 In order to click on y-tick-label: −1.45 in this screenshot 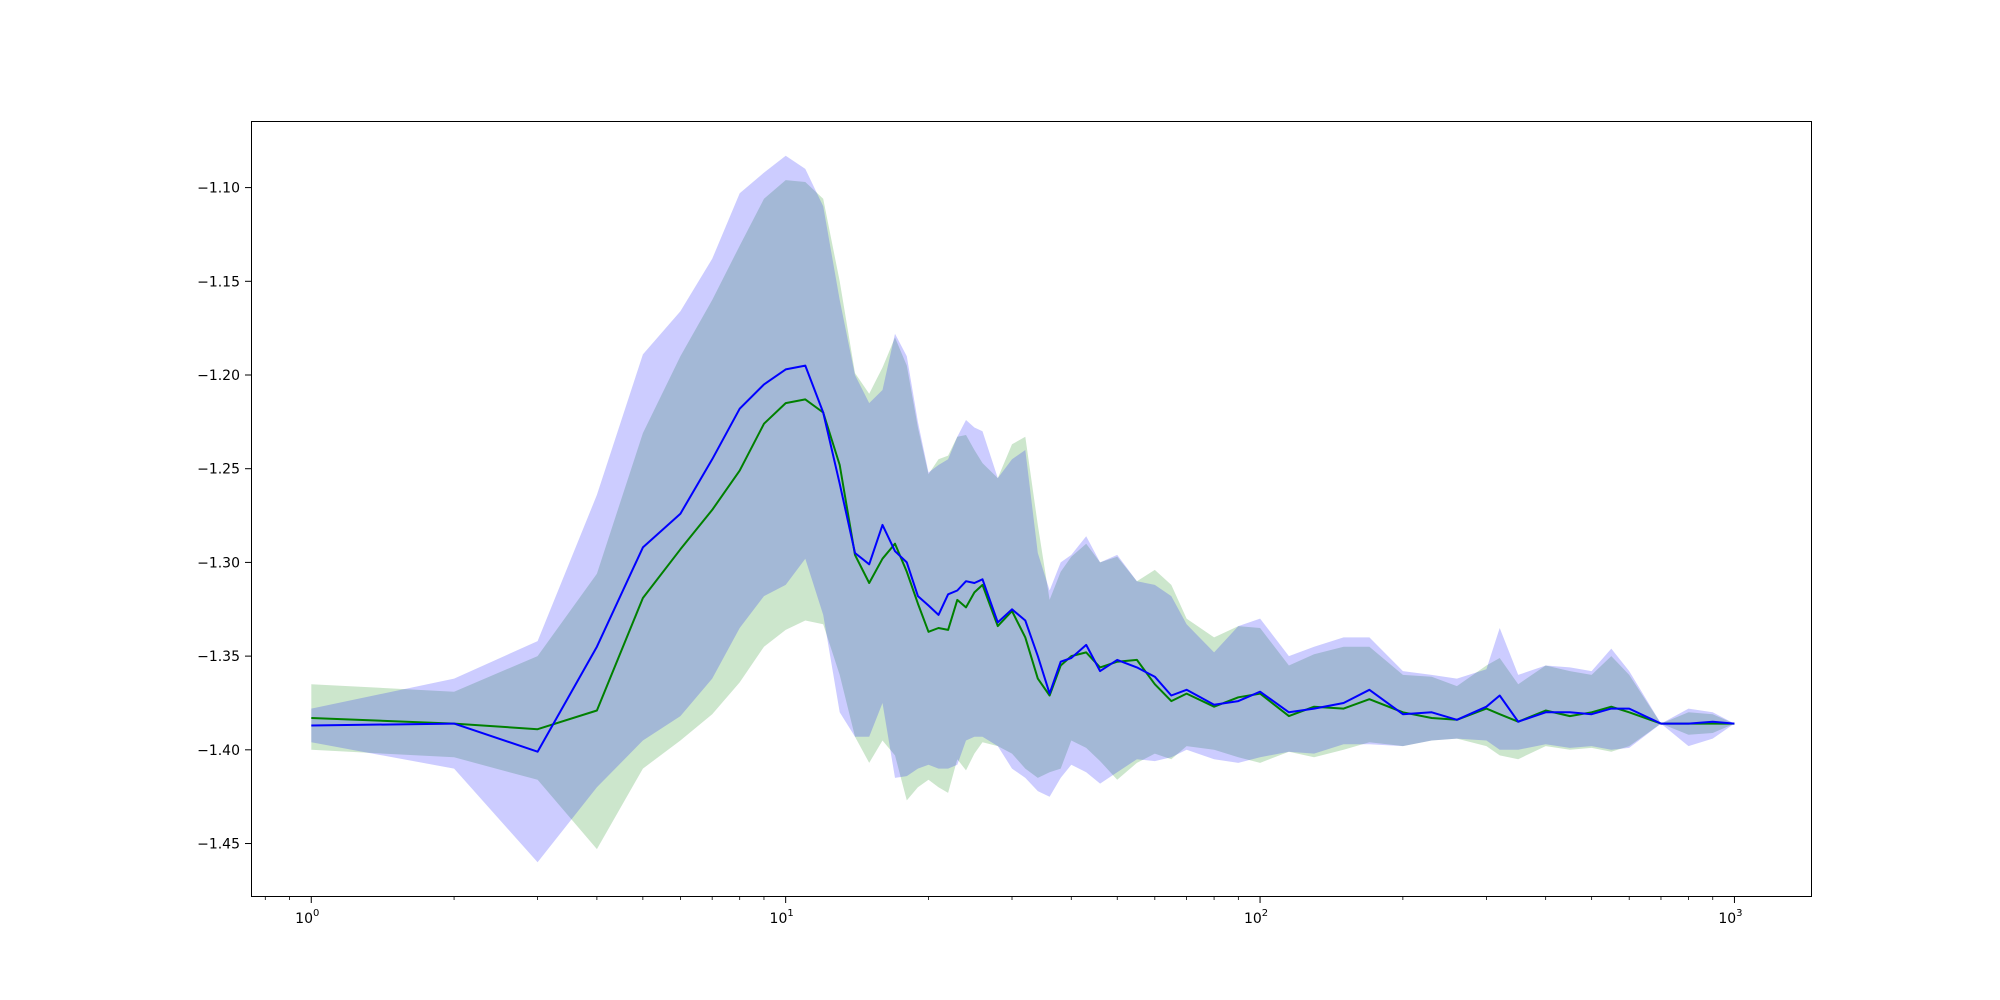, I will do `click(218, 845)`.